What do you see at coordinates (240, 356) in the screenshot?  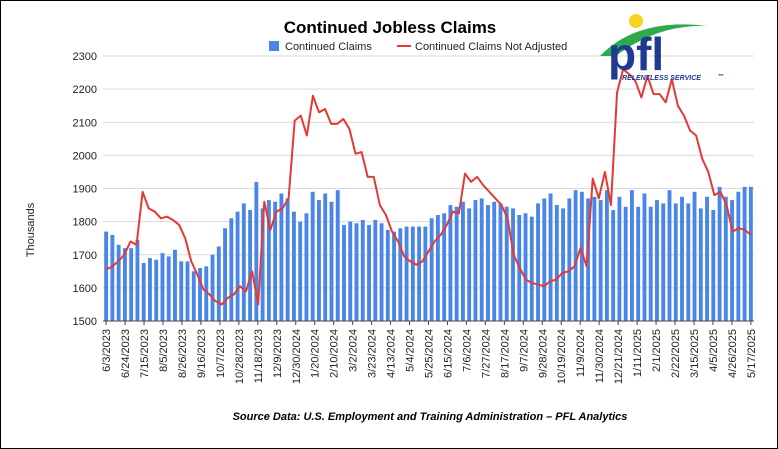 I see `x-tick-label: 10/28/2023` at bounding box center [240, 356].